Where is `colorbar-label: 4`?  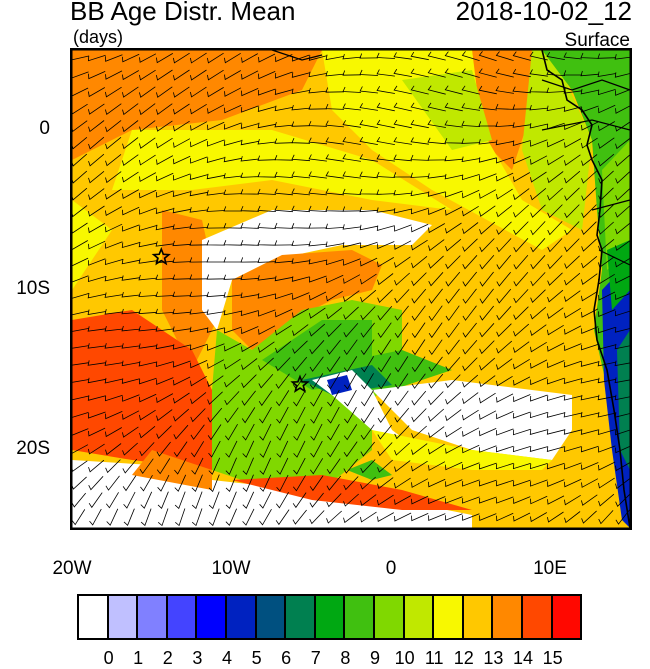
colorbar-label: 4 is located at coordinates (226, 658).